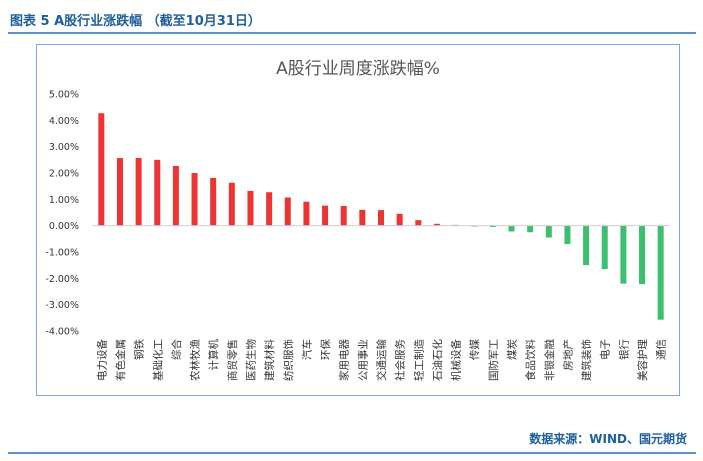 The width and height of the screenshot is (703, 461). What do you see at coordinates (456, 360) in the screenshot?
I see `x-tick-label: 机械设备` at bounding box center [456, 360].